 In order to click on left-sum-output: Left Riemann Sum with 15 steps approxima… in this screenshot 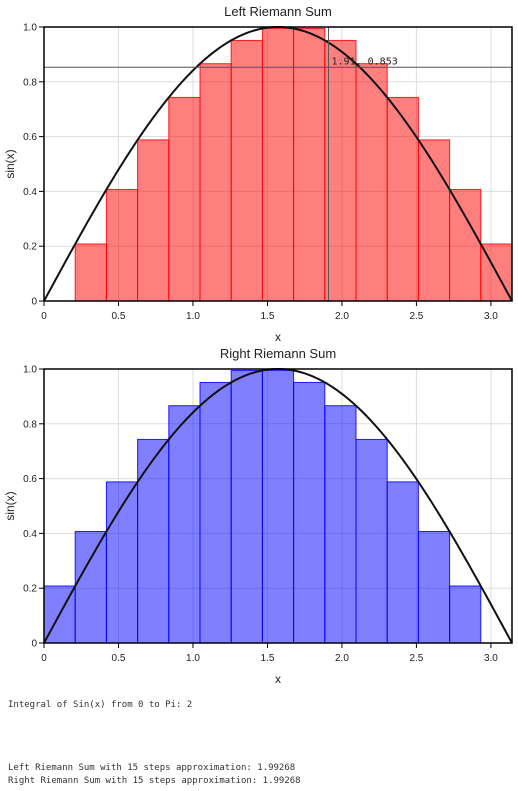, I will do `click(152, 768)`.